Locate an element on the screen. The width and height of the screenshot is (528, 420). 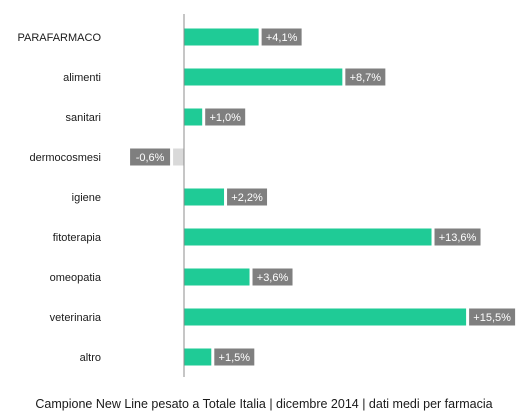
value-label-box-omeopatia is located at coordinates (272, 277).